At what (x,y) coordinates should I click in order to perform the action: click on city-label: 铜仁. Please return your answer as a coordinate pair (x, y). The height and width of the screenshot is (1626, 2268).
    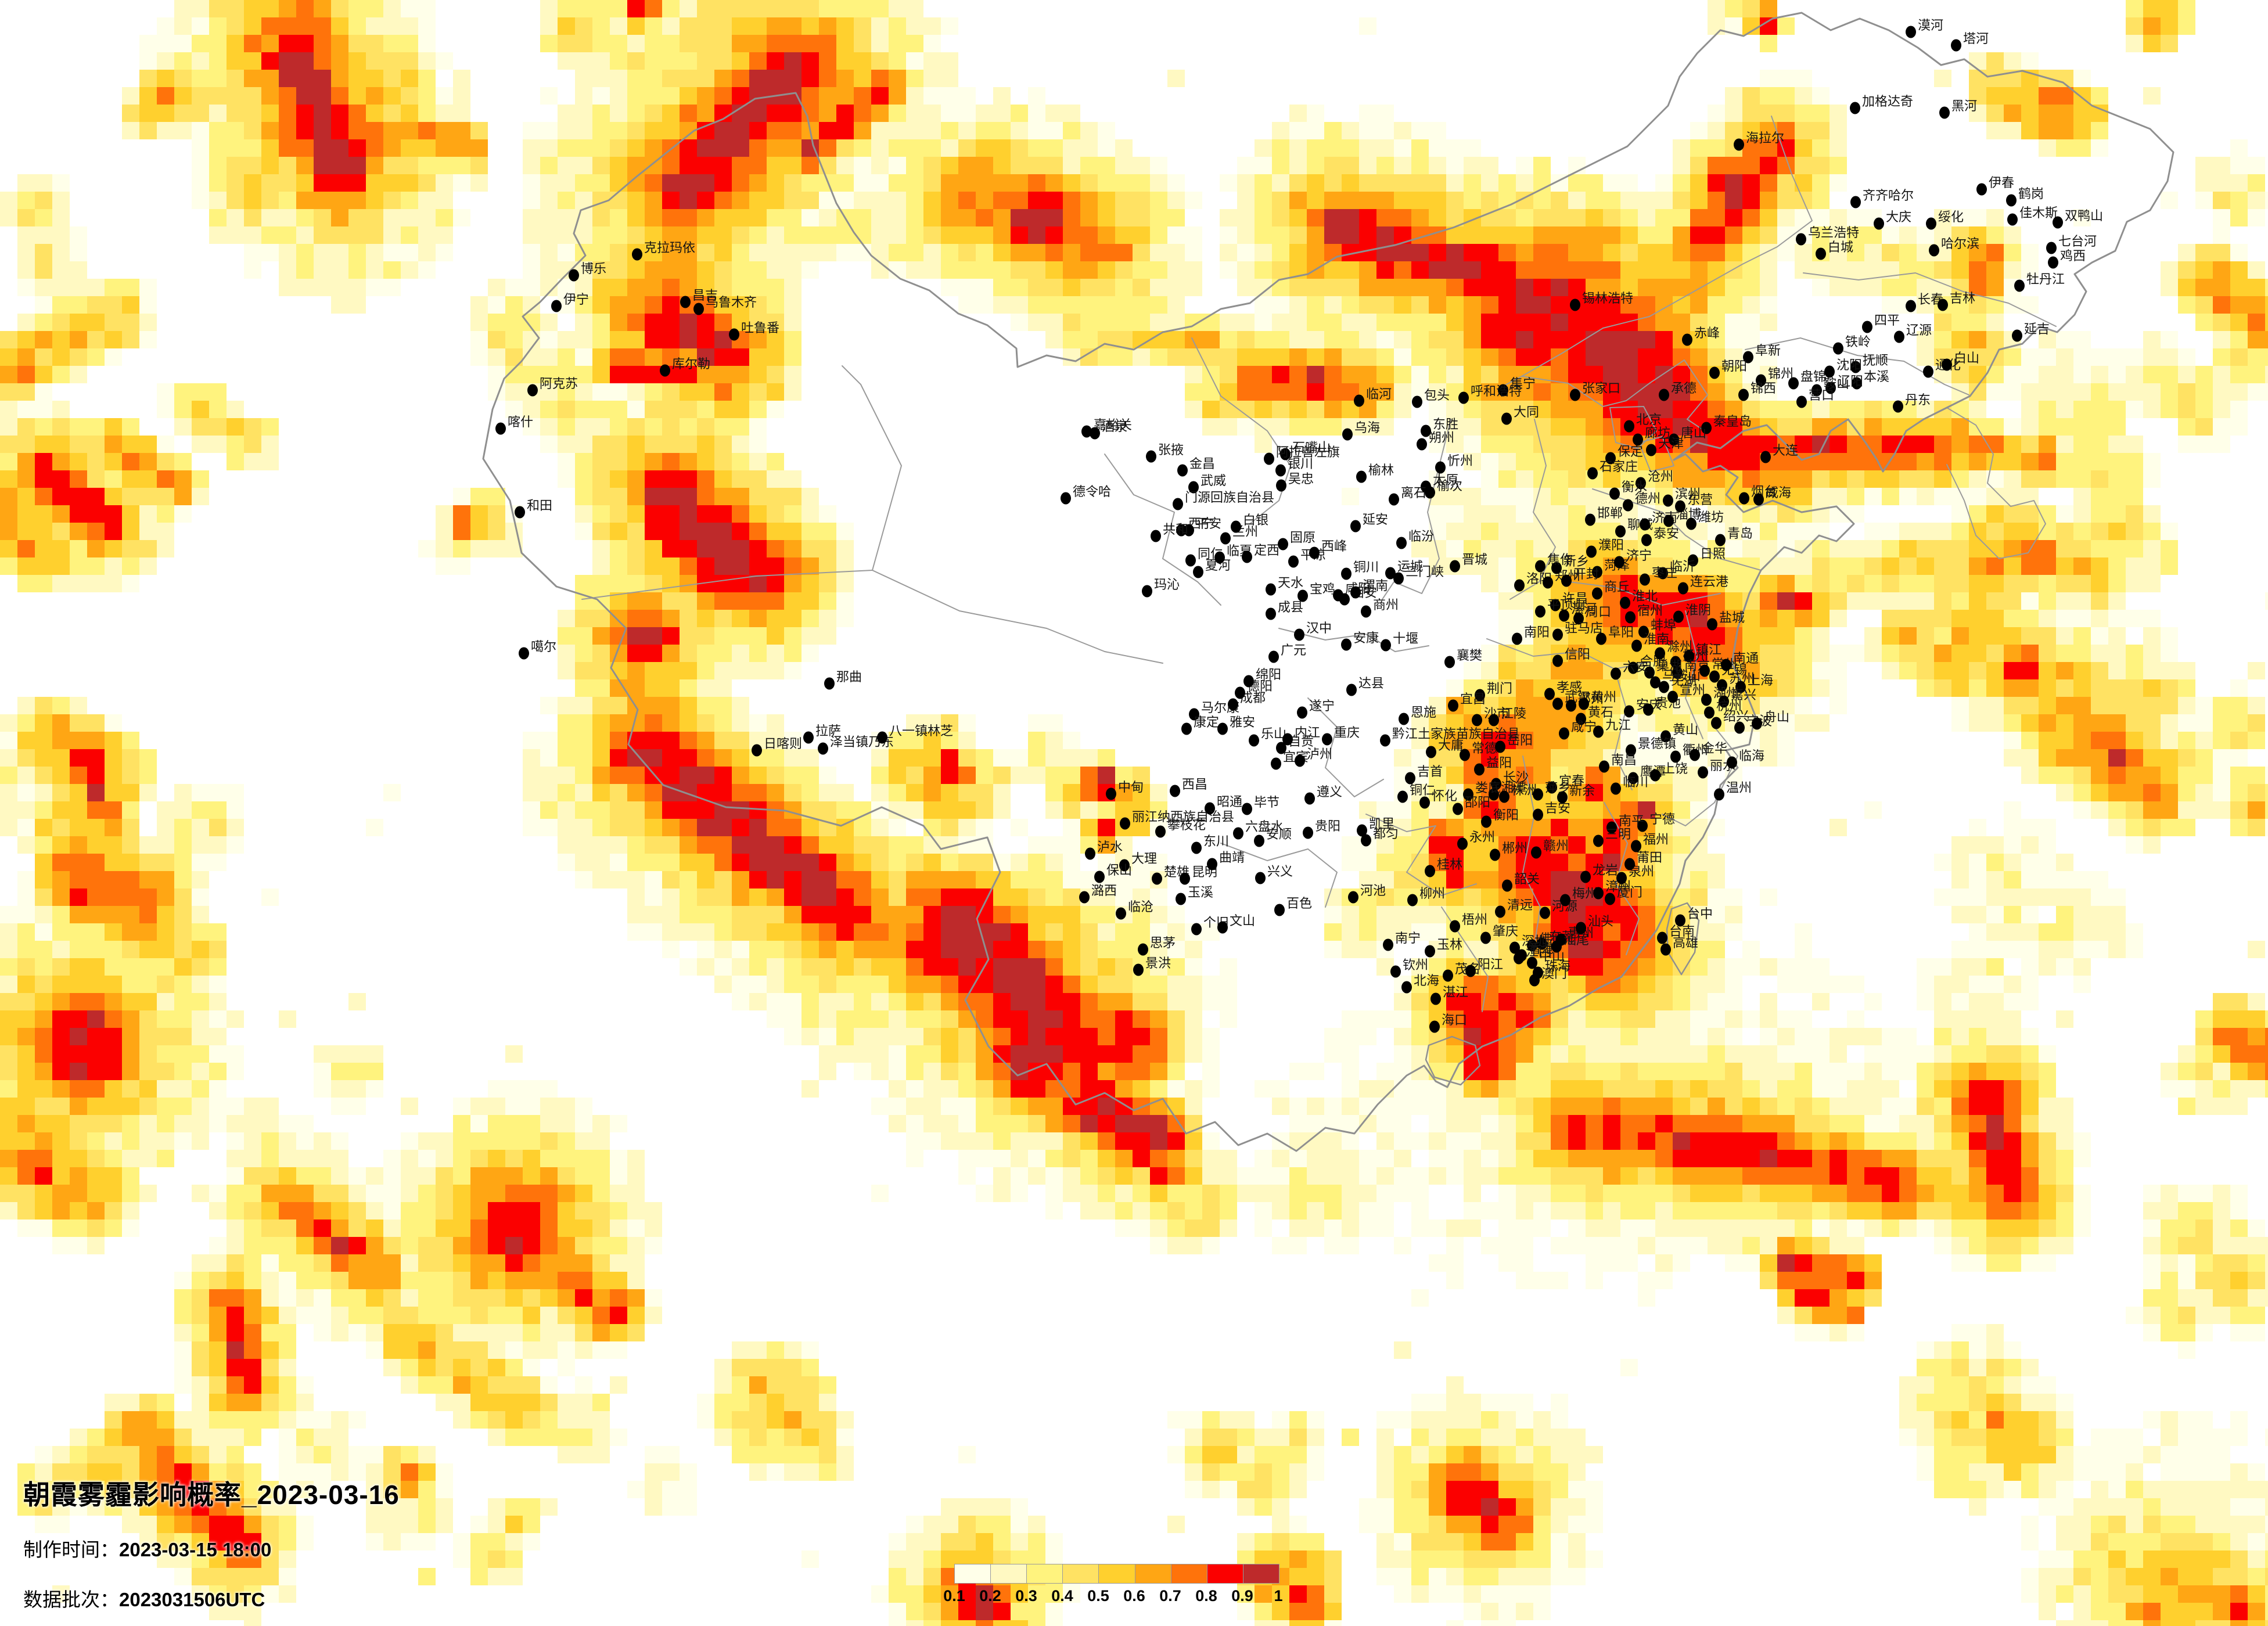
    Looking at the image, I should click on (1422, 790).